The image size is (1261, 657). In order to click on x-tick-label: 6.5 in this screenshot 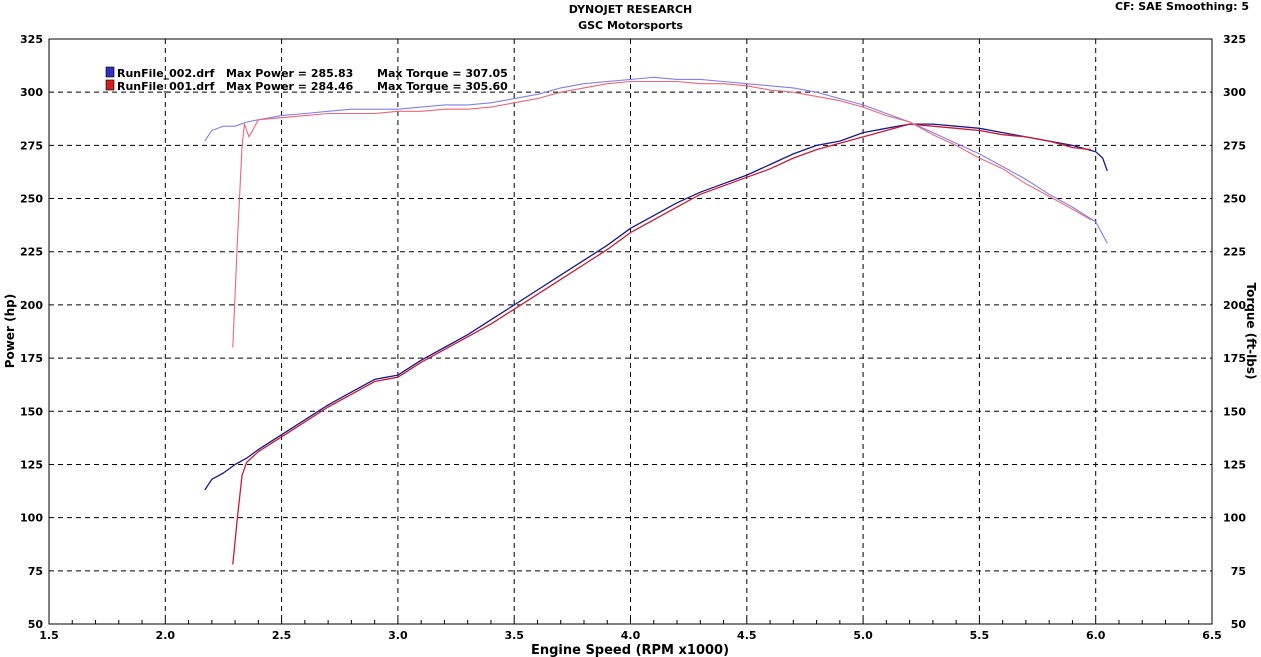, I will do `click(1212, 635)`.